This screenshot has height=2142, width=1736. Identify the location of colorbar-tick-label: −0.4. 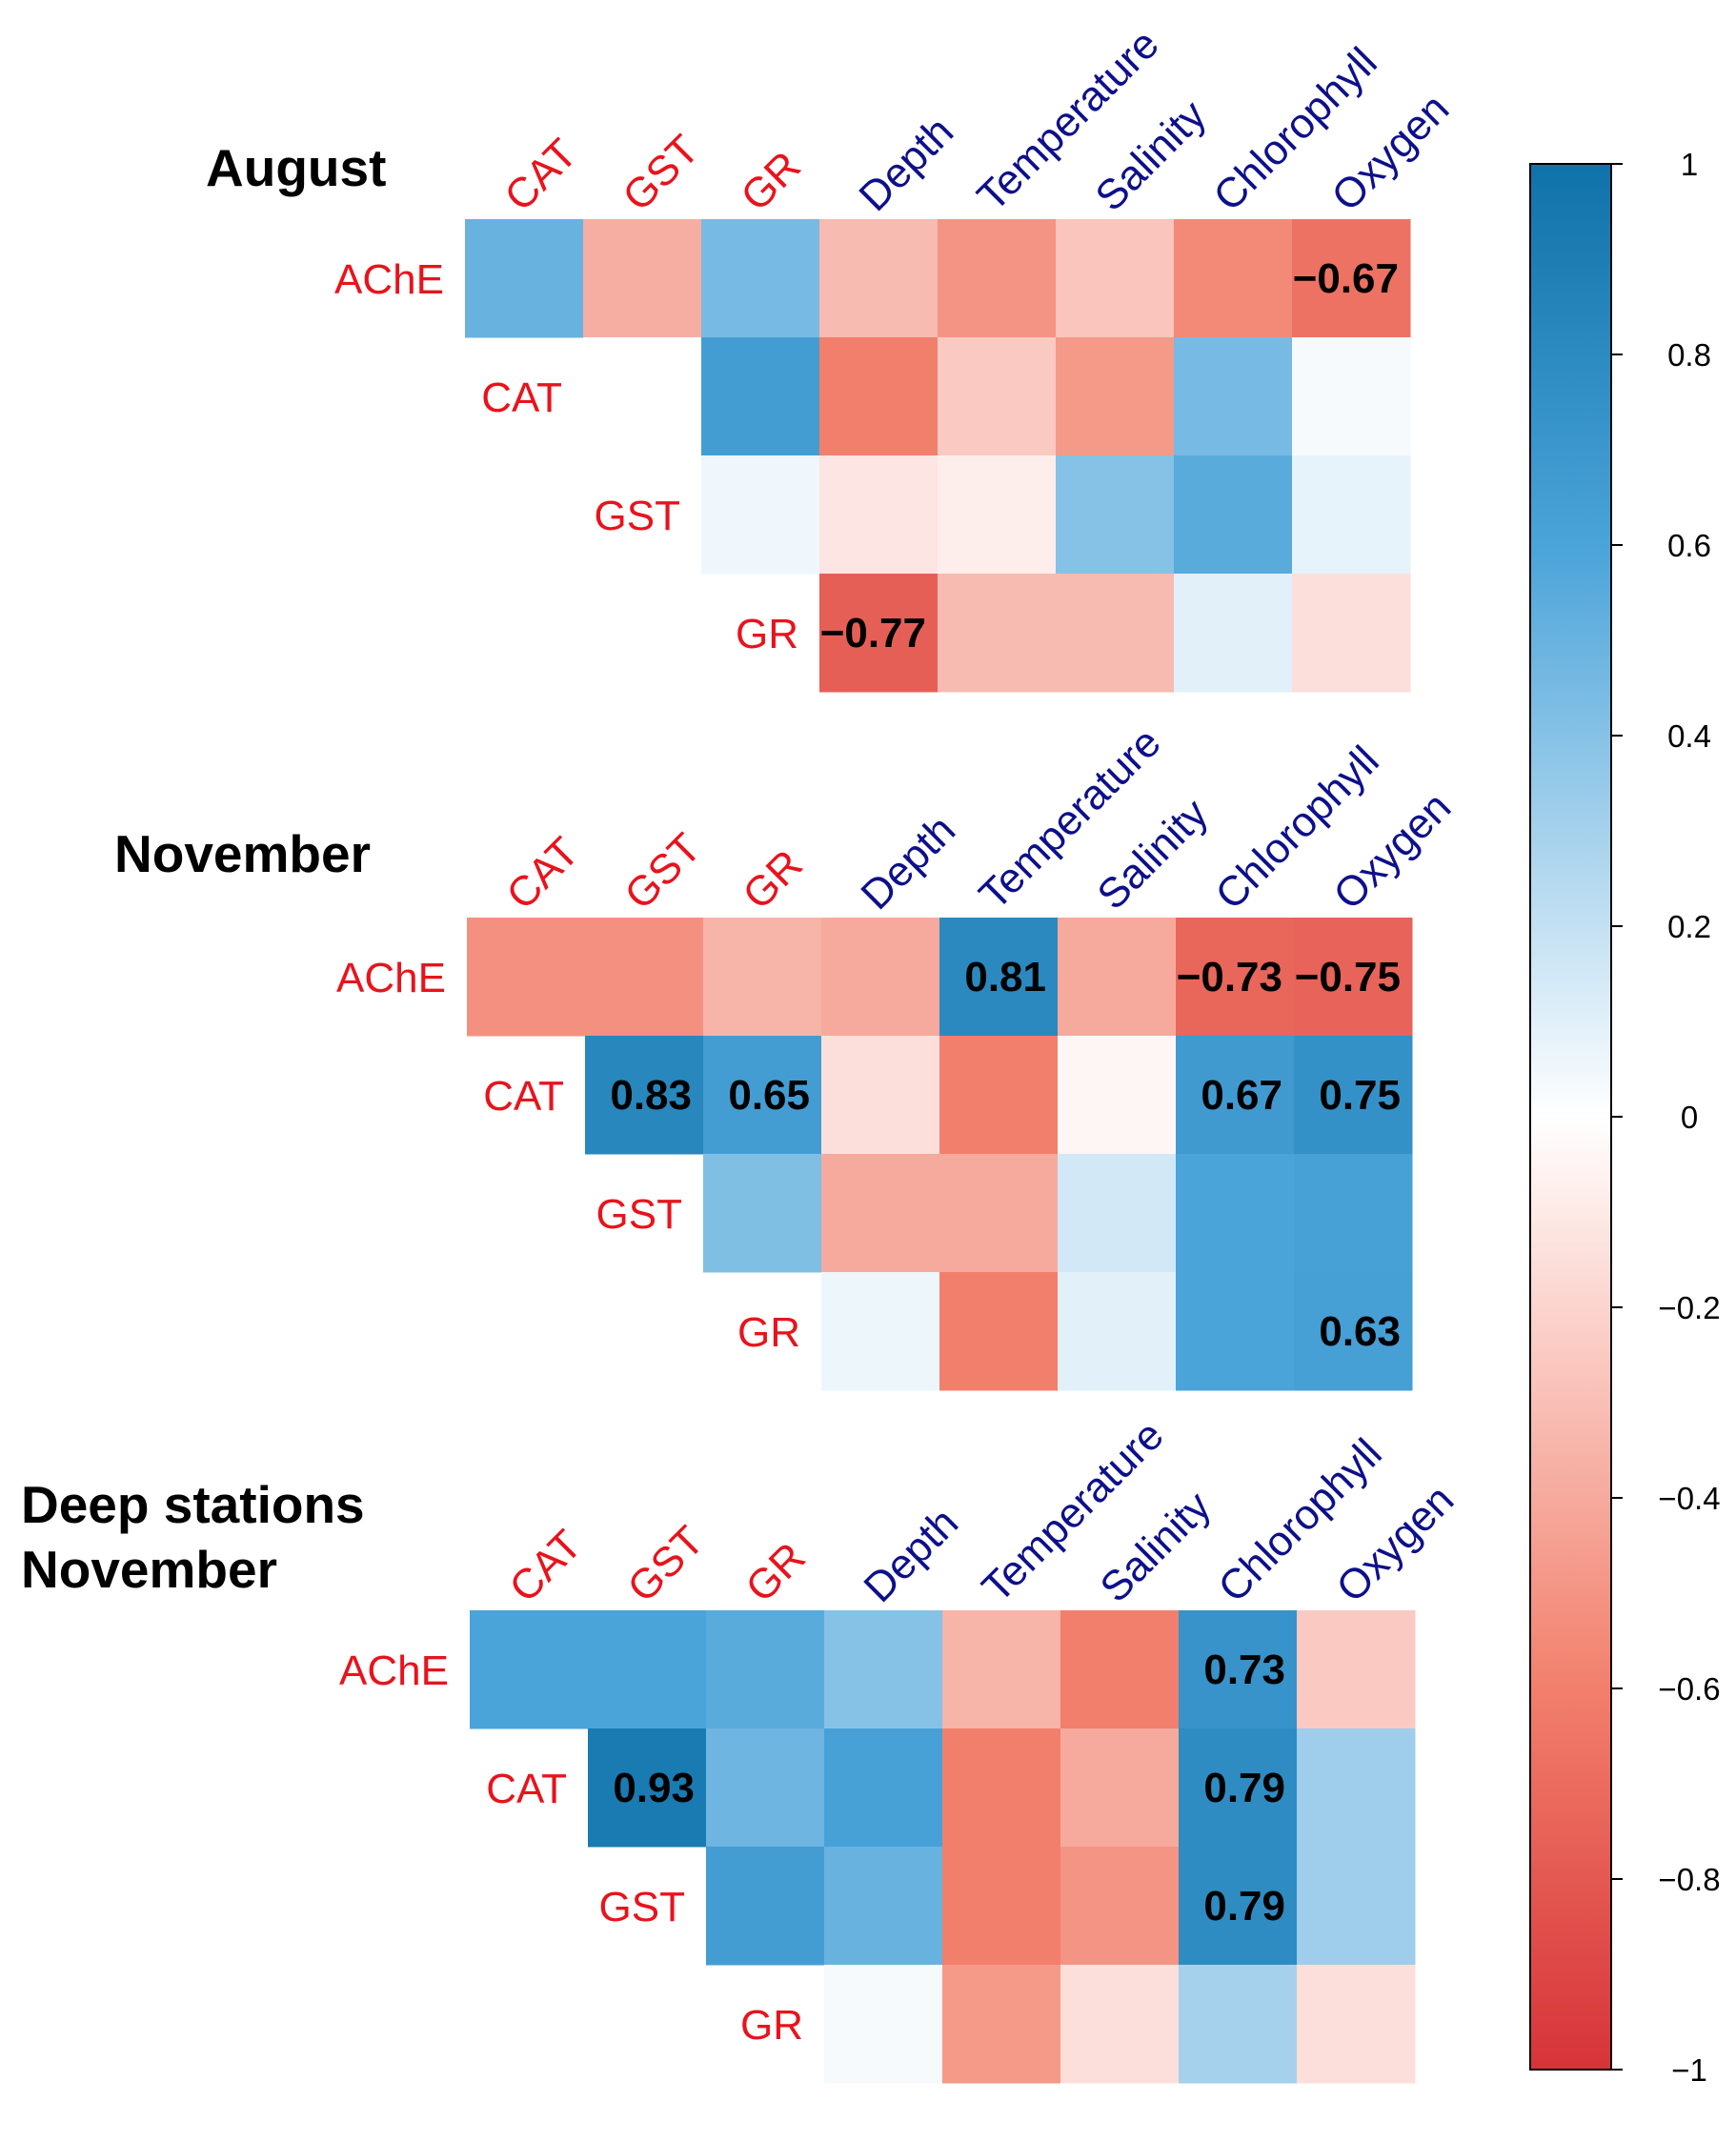
(1689, 1499).